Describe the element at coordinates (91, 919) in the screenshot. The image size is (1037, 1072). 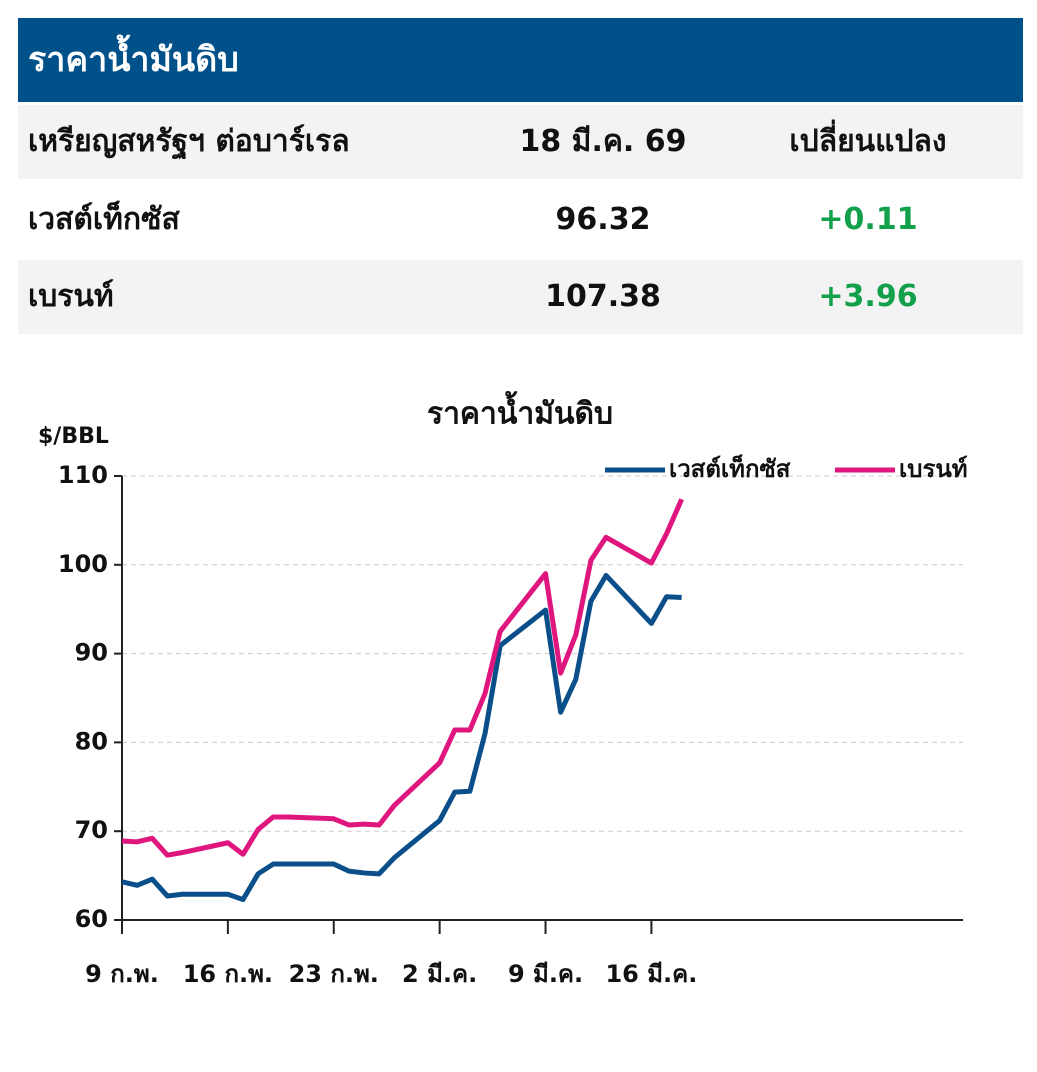
I see `y-tick-label: 60` at that location.